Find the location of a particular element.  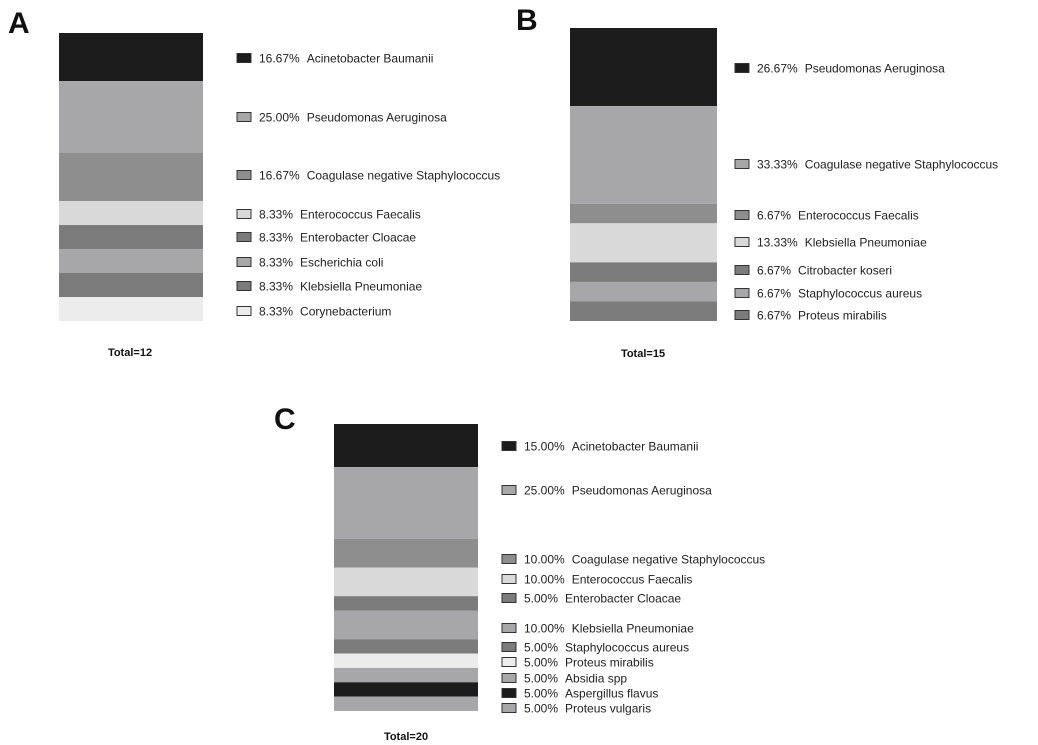

bar-segment-pseudomonas-aeruginosa is located at coordinates (406, 503).